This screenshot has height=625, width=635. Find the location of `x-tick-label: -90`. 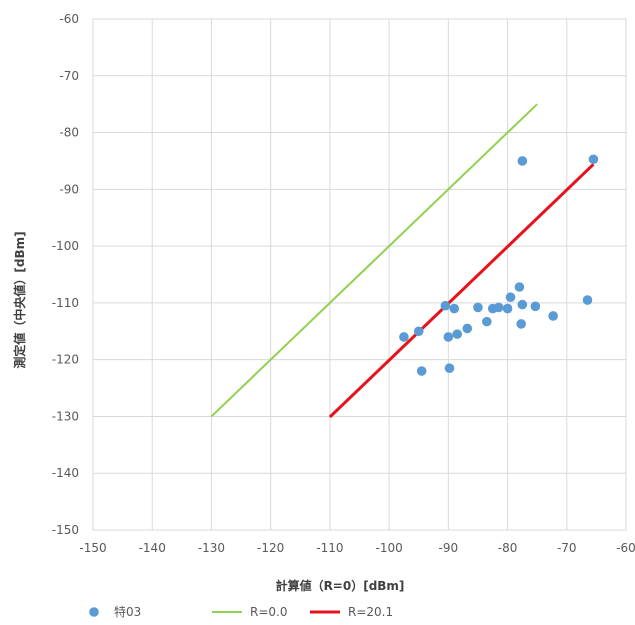

x-tick-label: -90 is located at coordinates (449, 548).